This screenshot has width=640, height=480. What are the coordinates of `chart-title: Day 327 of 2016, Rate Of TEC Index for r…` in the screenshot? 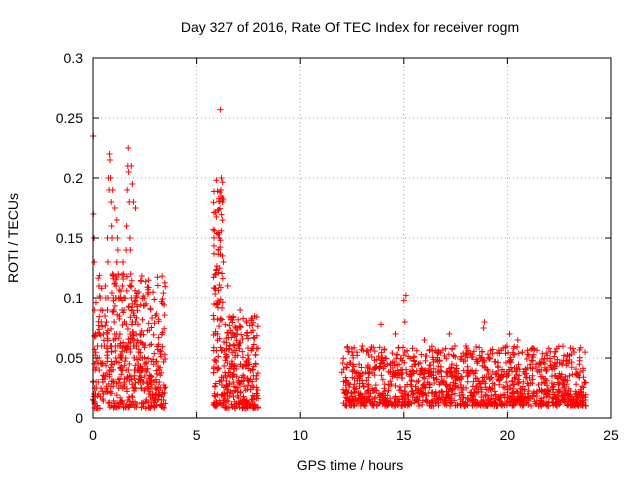 It's located at (350, 27).